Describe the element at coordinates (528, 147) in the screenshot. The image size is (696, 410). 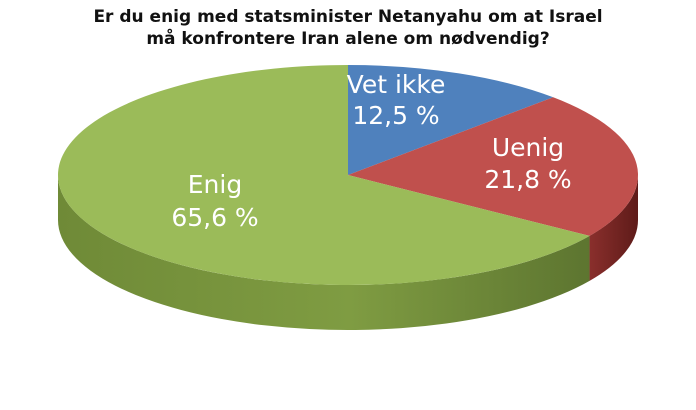
I see `slice-label-uenig: Uenig` at that location.